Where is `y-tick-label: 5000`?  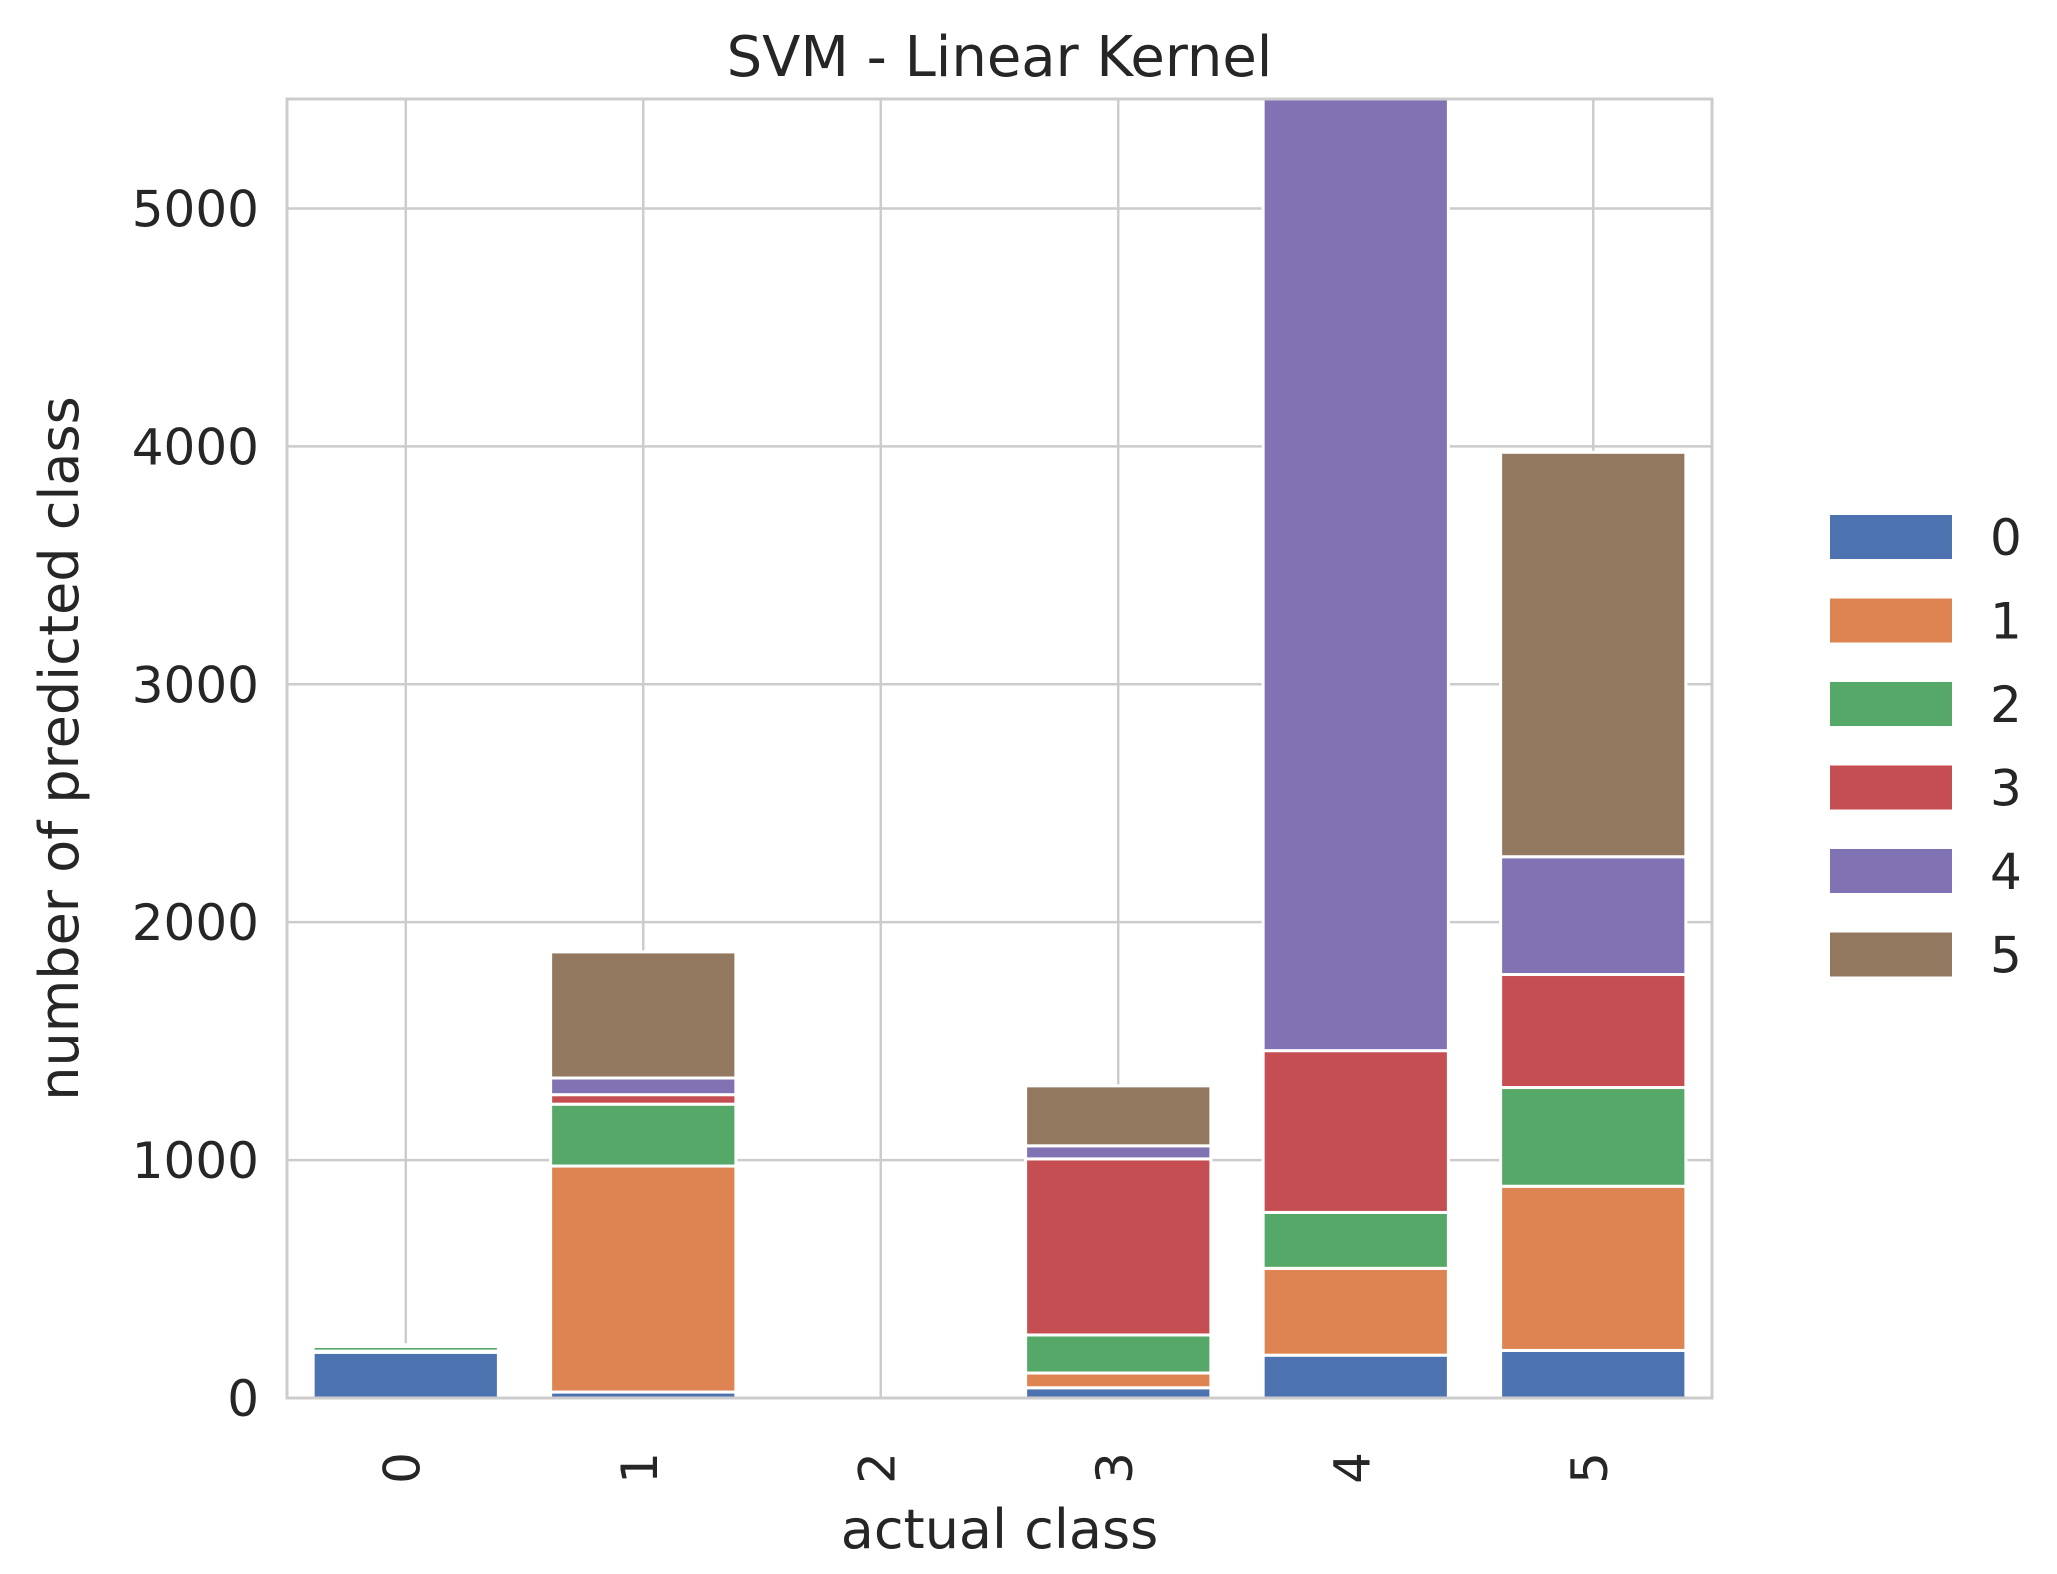 y-tick-label: 5000 is located at coordinates (195, 209).